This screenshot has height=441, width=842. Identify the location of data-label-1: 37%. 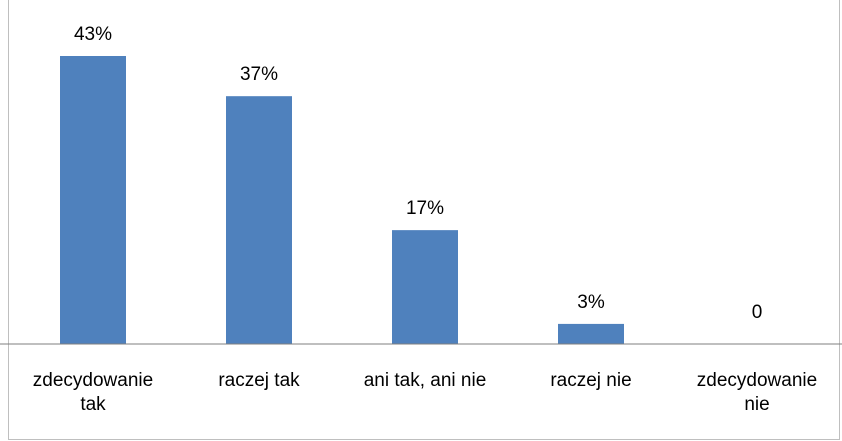
(259, 74).